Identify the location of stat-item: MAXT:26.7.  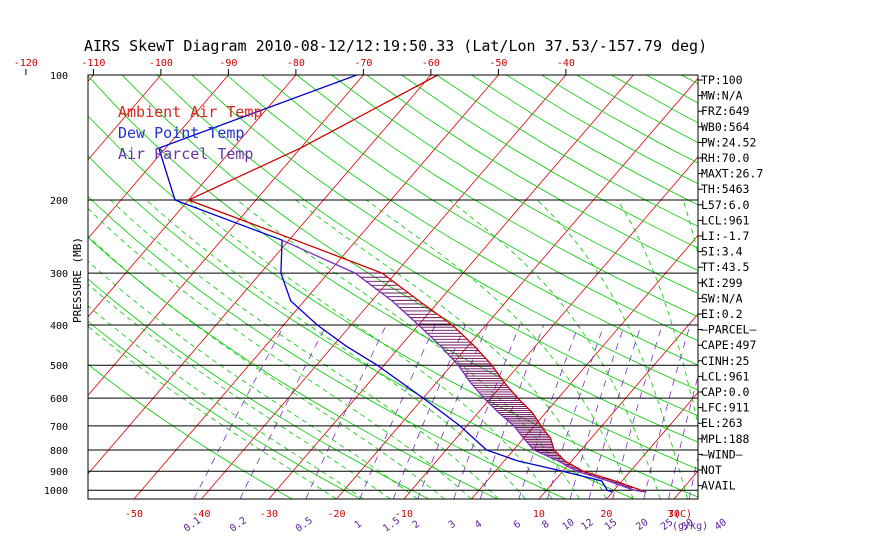
(732, 174).